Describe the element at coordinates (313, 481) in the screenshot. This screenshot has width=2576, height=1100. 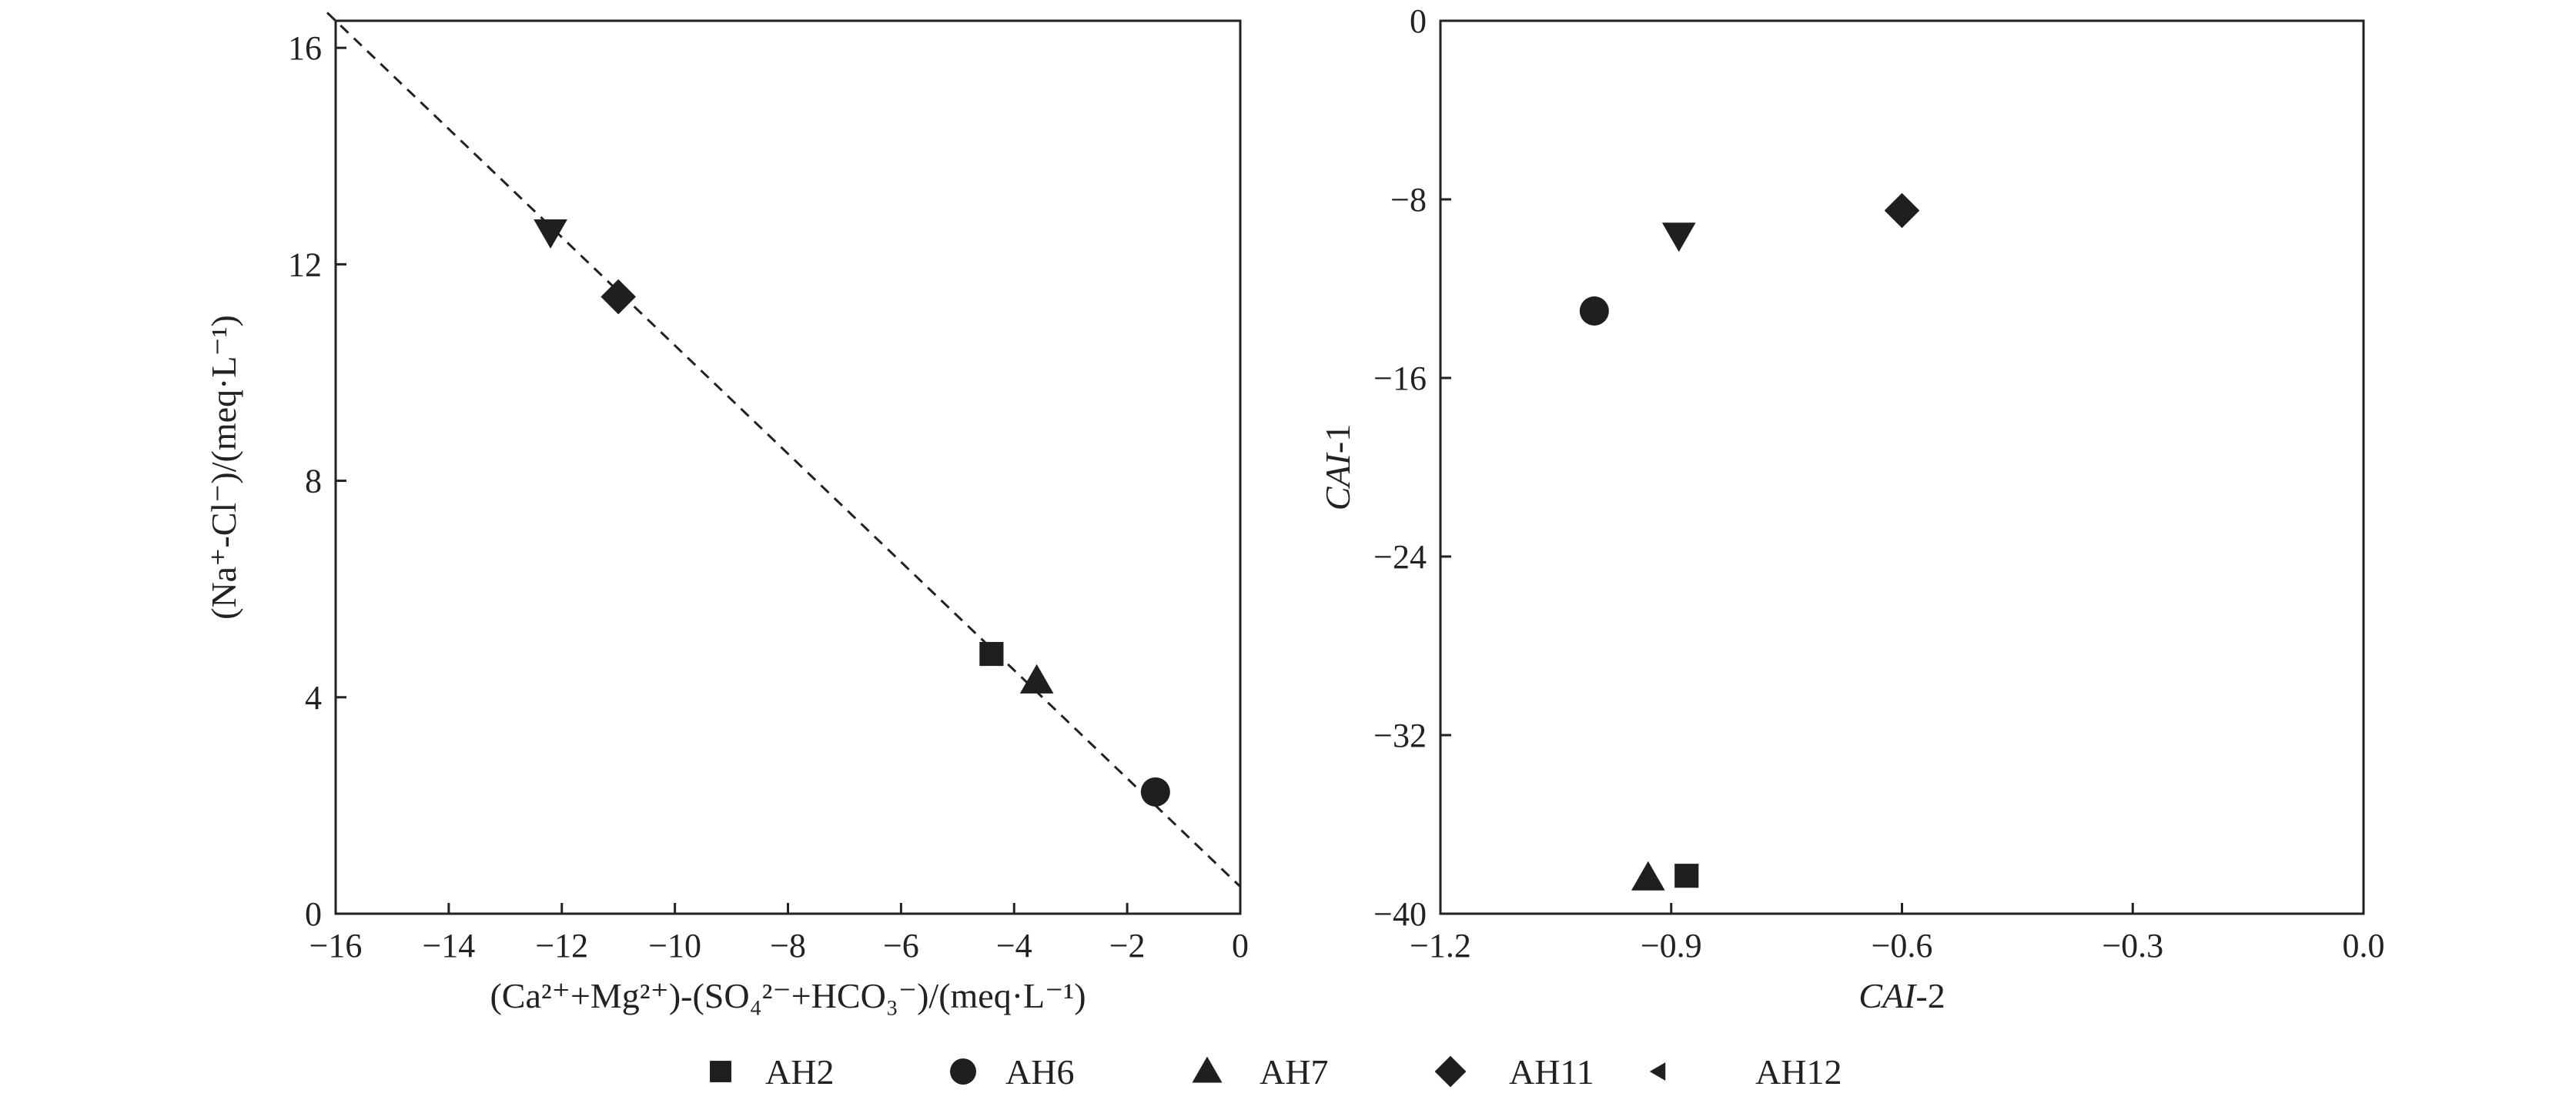
I see `y-tick-label: 8` at that location.